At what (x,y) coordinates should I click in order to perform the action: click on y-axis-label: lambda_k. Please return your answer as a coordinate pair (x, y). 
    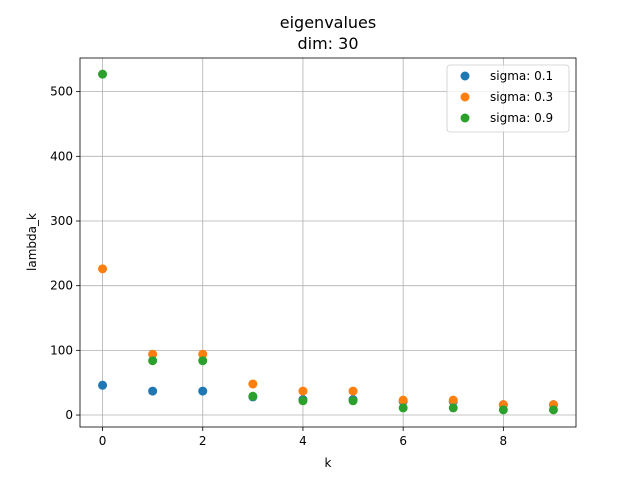
    Looking at the image, I should click on (32, 242).